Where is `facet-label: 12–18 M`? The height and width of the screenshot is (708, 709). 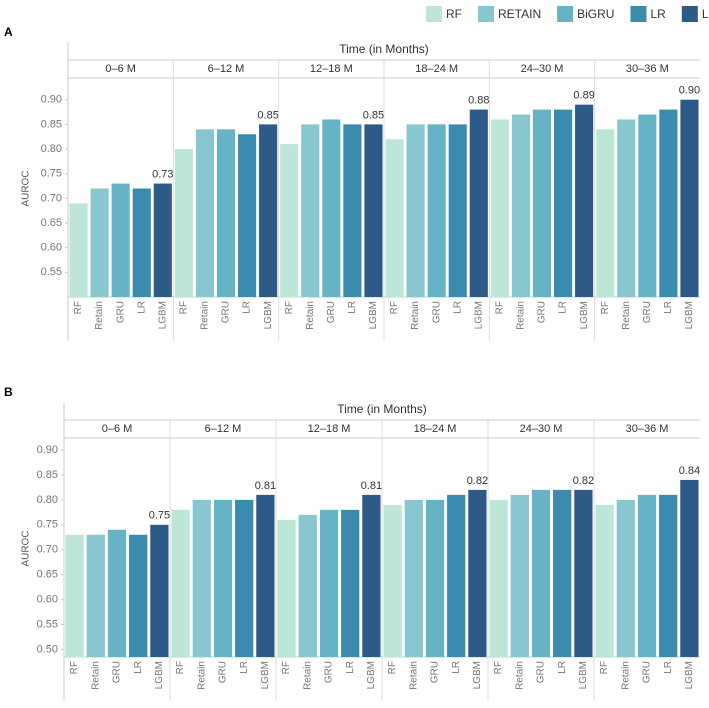 facet-label: 12–18 M is located at coordinates (331, 69).